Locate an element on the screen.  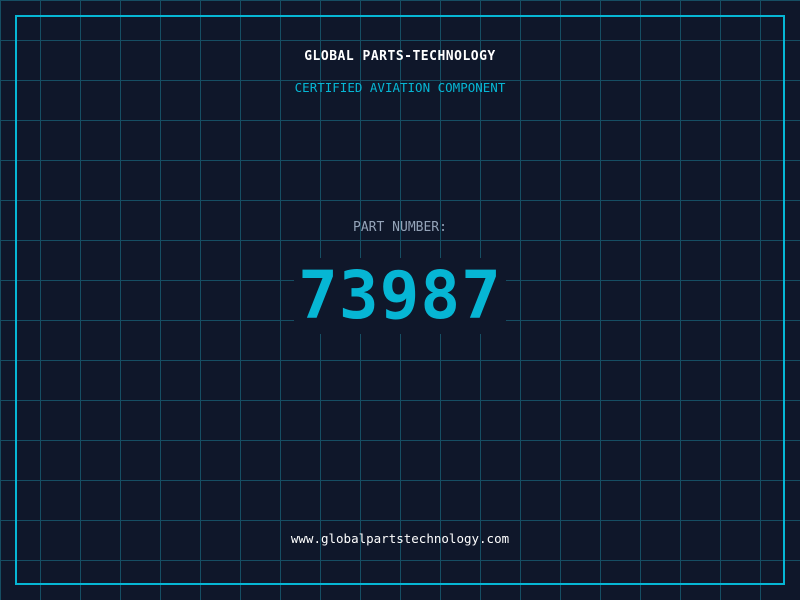
subtitle: CERTIFIED AVIATION COMPONENT is located at coordinates (400, 87).